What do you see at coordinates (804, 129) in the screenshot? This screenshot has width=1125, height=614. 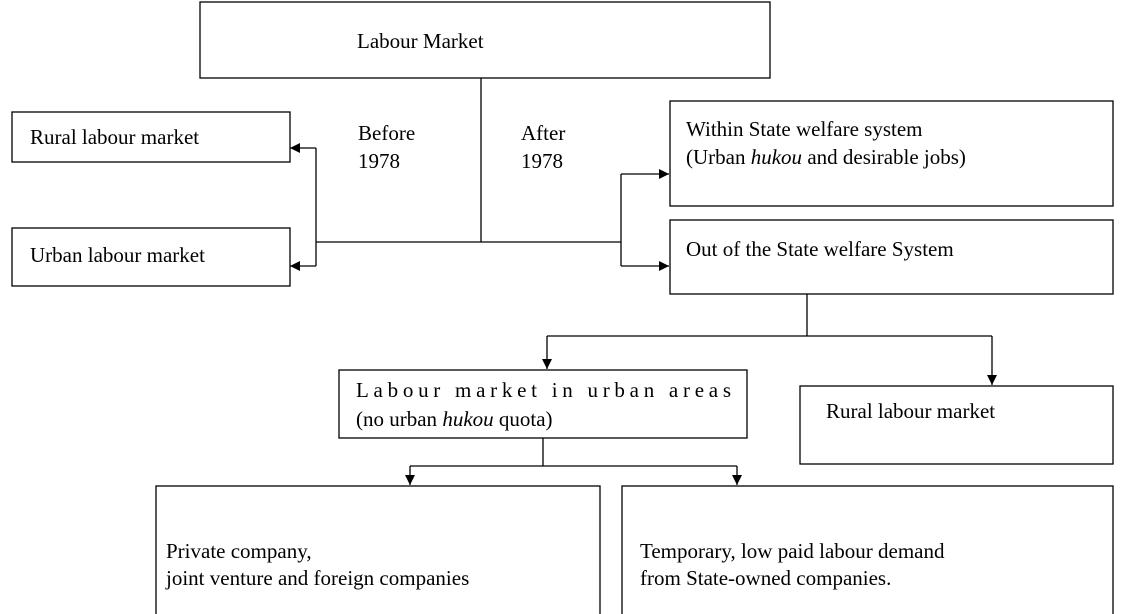 I see `node-text: Within State welfare system` at bounding box center [804, 129].